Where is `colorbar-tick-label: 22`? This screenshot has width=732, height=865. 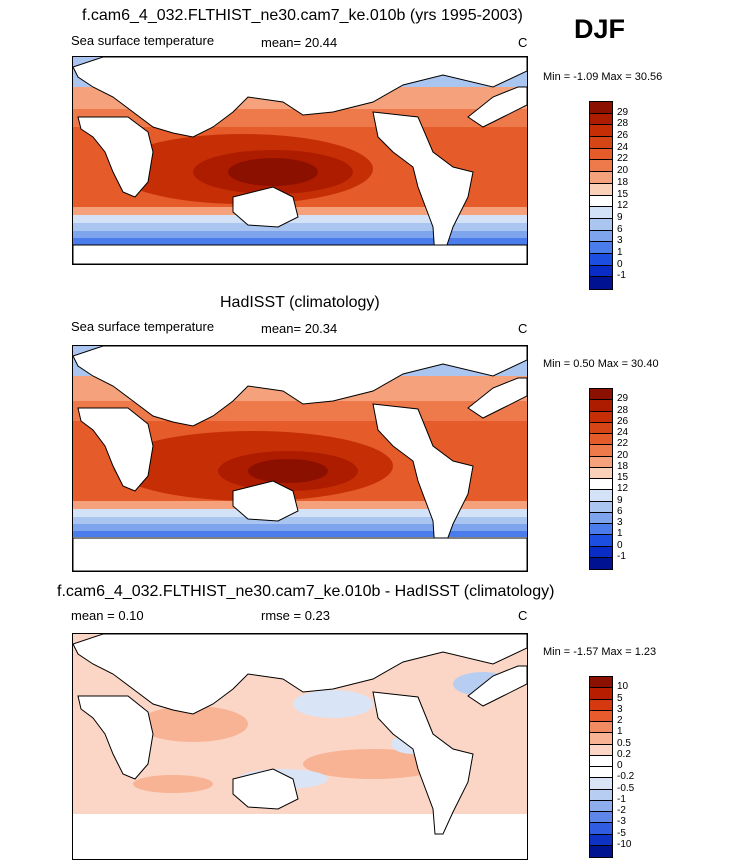 colorbar-tick-label: 22 is located at coordinates (623, 159).